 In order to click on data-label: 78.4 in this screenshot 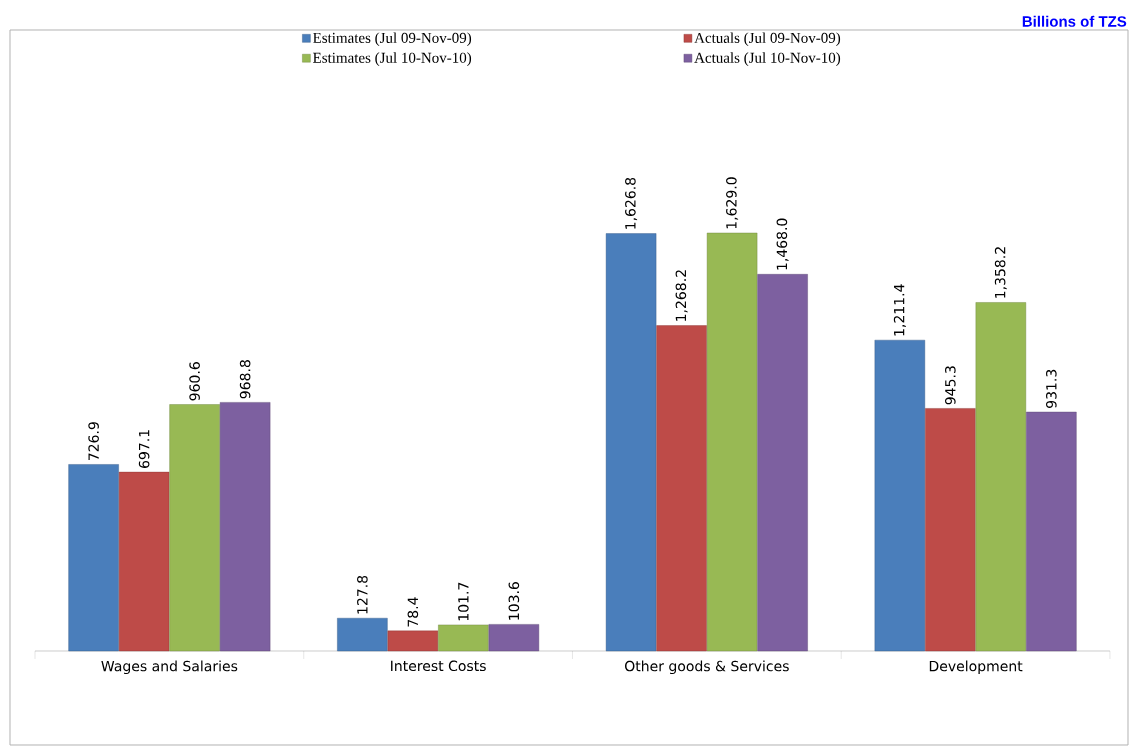, I will do `click(413, 612)`.